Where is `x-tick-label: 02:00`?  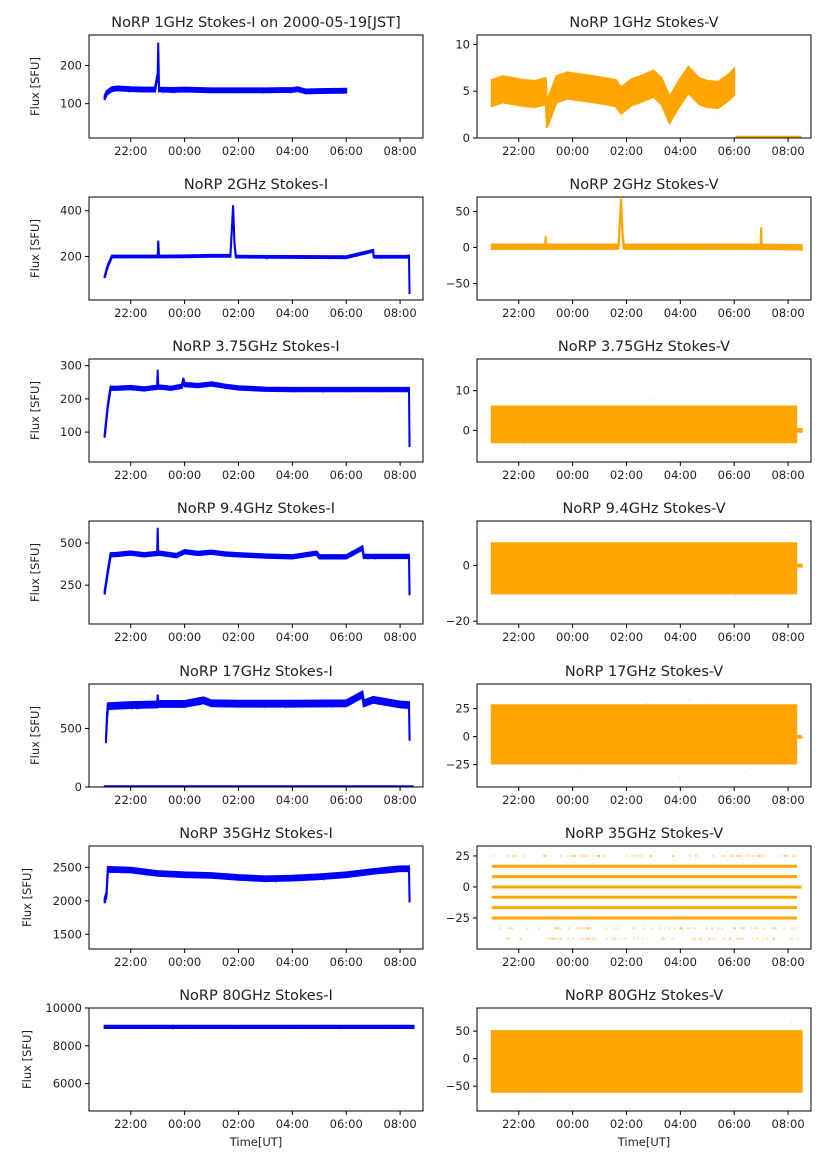
x-tick-label: 02:00 is located at coordinates (238, 800).